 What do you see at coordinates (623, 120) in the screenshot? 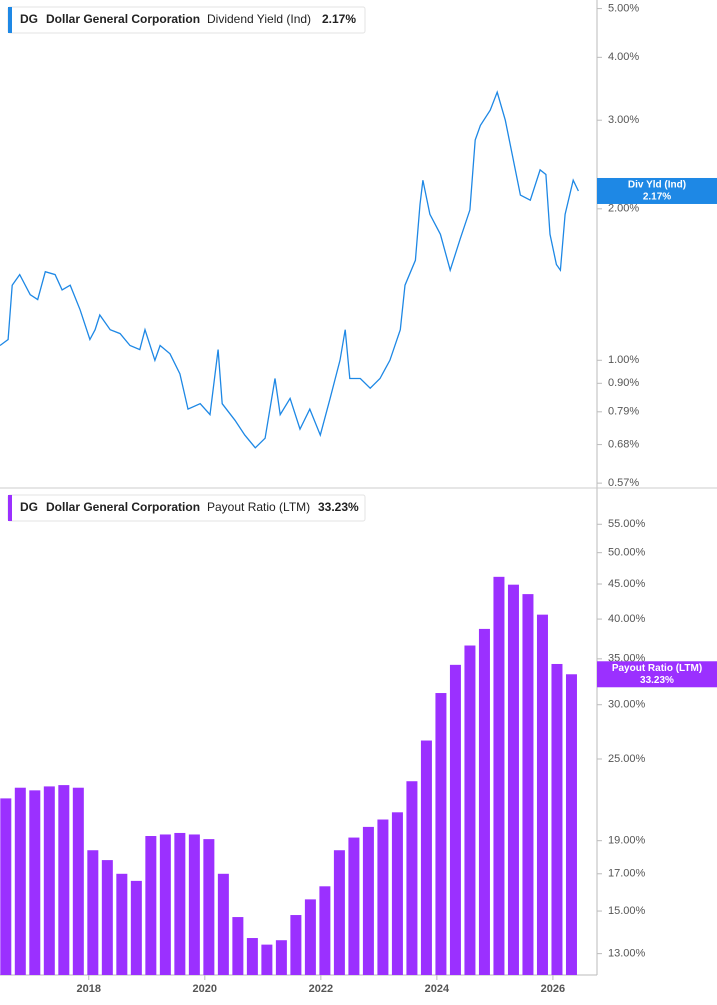
I see `y-tick-label: 3.00%` at bounding box center [623, 120].